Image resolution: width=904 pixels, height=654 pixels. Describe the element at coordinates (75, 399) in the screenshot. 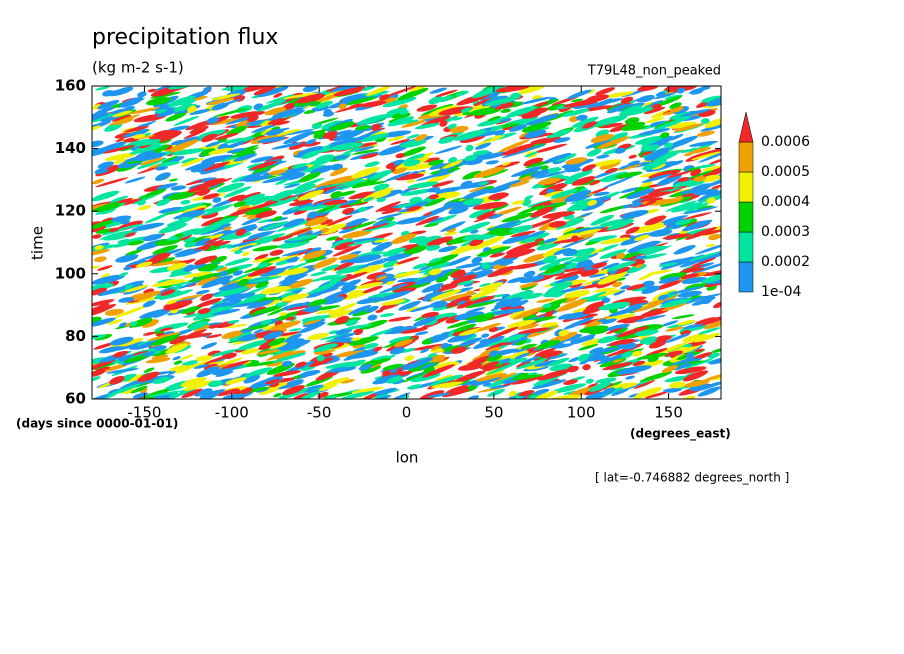

I see `y-tick-label: 60` at that location.